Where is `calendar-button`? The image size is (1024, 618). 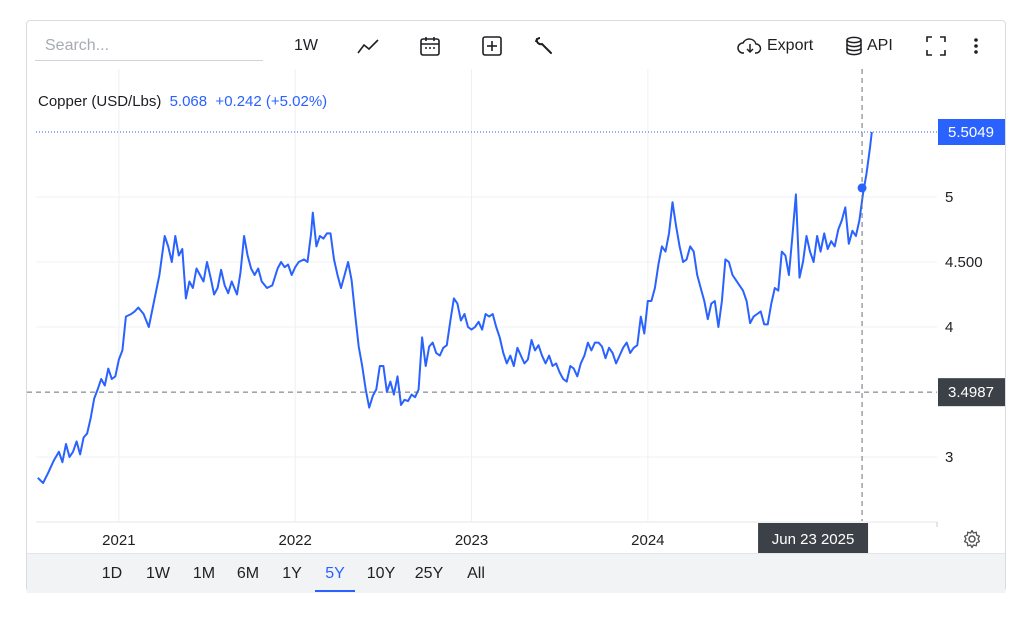 calendar-button is located at coordinates (430, 46).